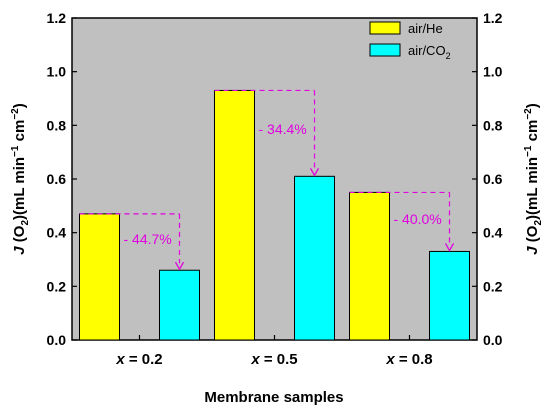 The image size is (550, 416). What do you see at coordinates (283, 129) in the screenshot?
I see `percent-decrease-label: - 34.4%` at bounding box center [283, 129].